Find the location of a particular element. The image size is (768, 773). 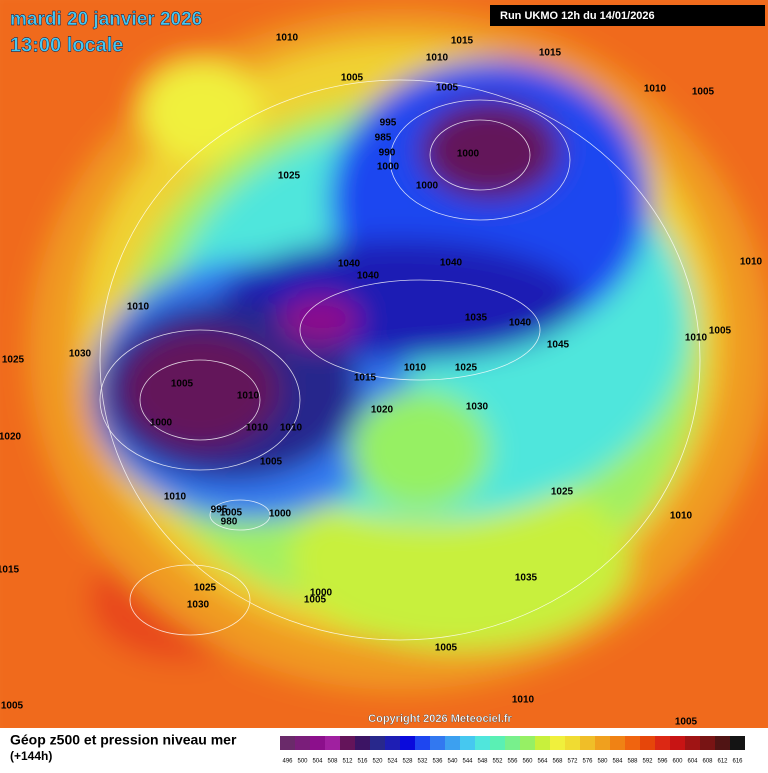

run-box is located at coordinates (627, 15).